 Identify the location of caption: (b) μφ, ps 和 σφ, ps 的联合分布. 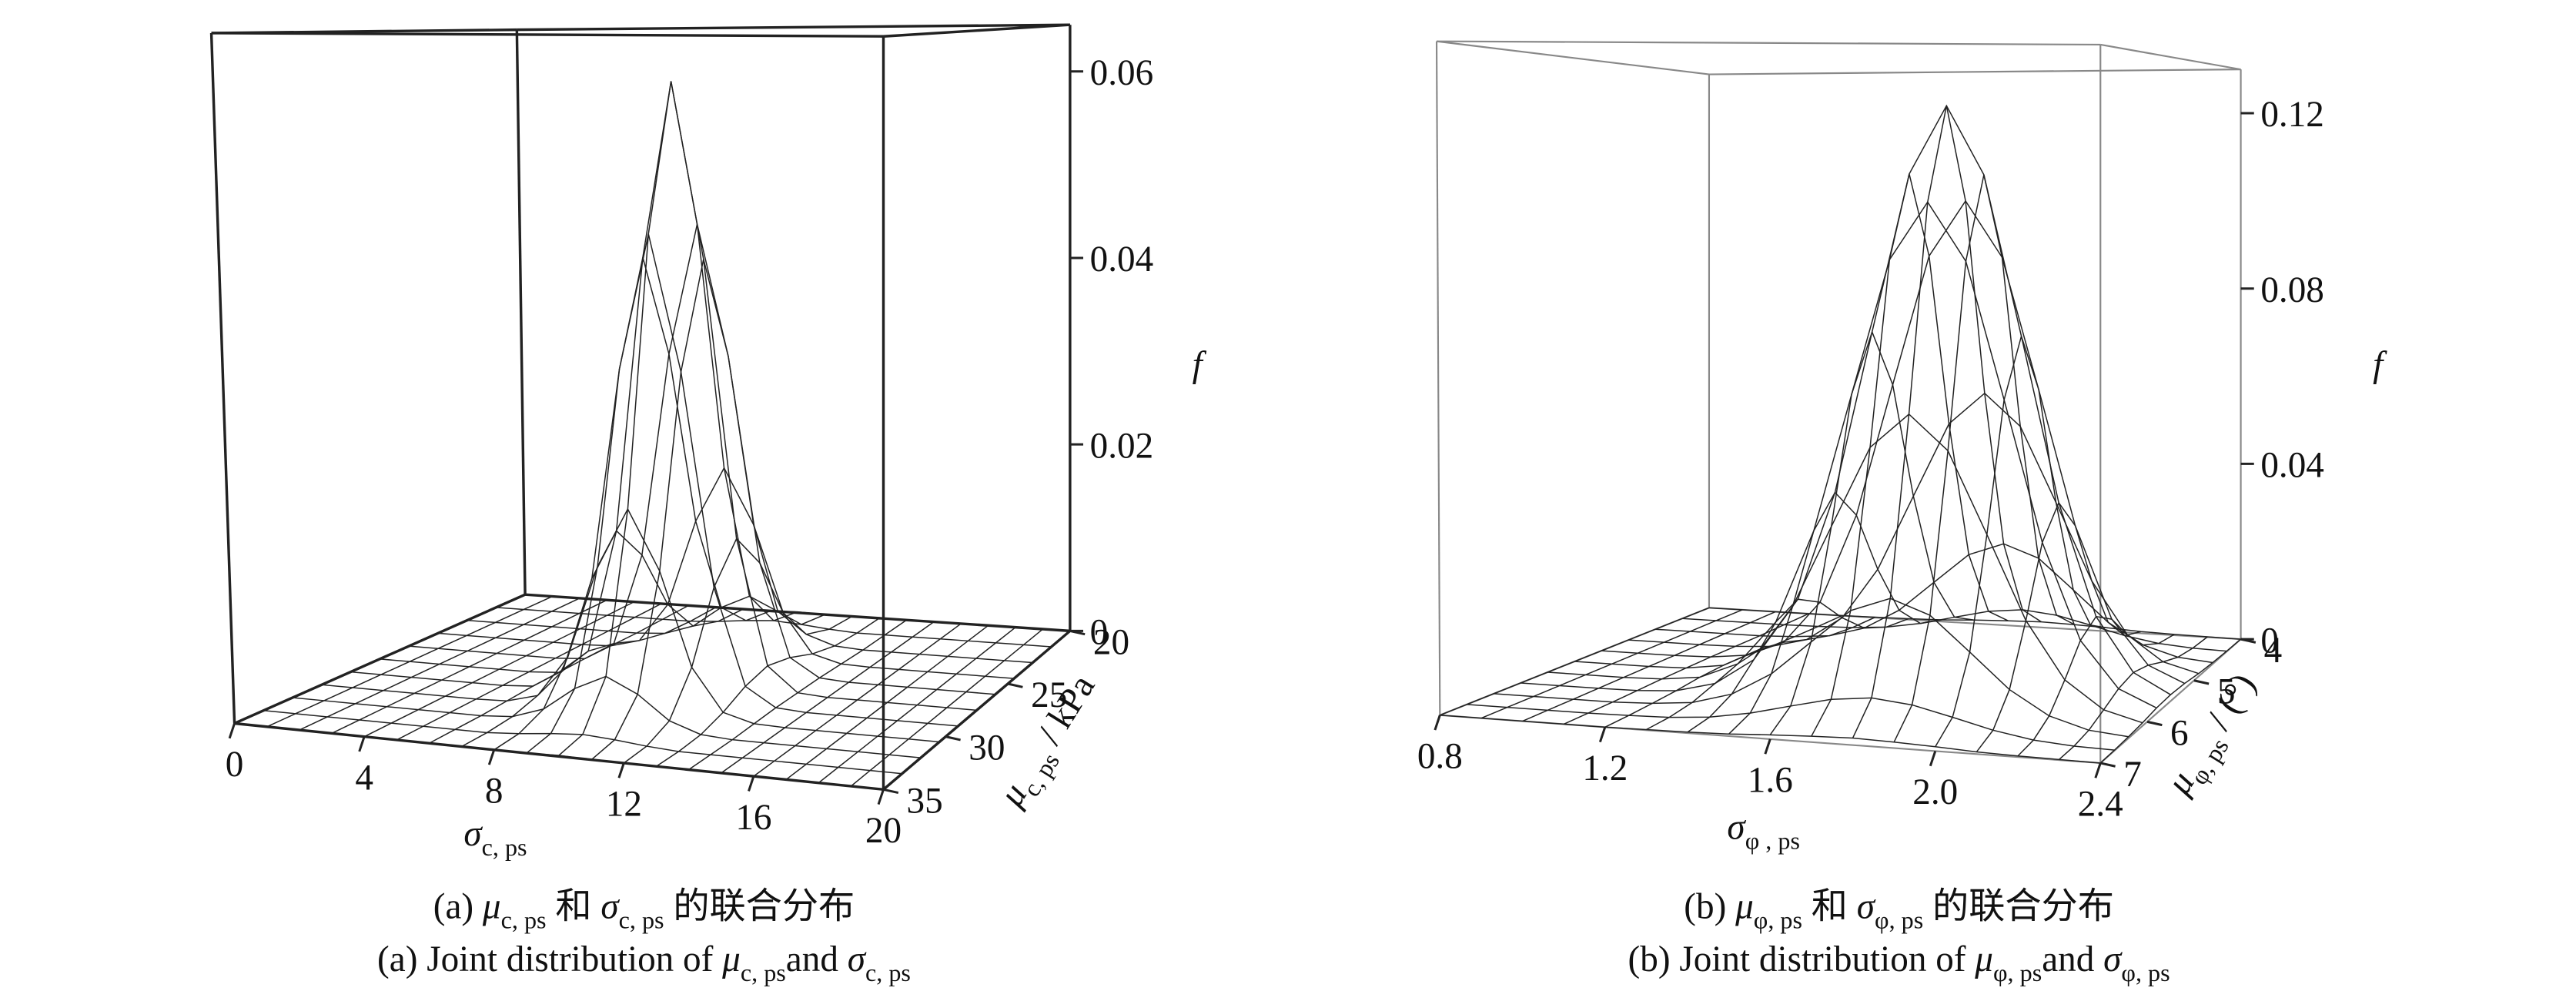
(1899, 910).